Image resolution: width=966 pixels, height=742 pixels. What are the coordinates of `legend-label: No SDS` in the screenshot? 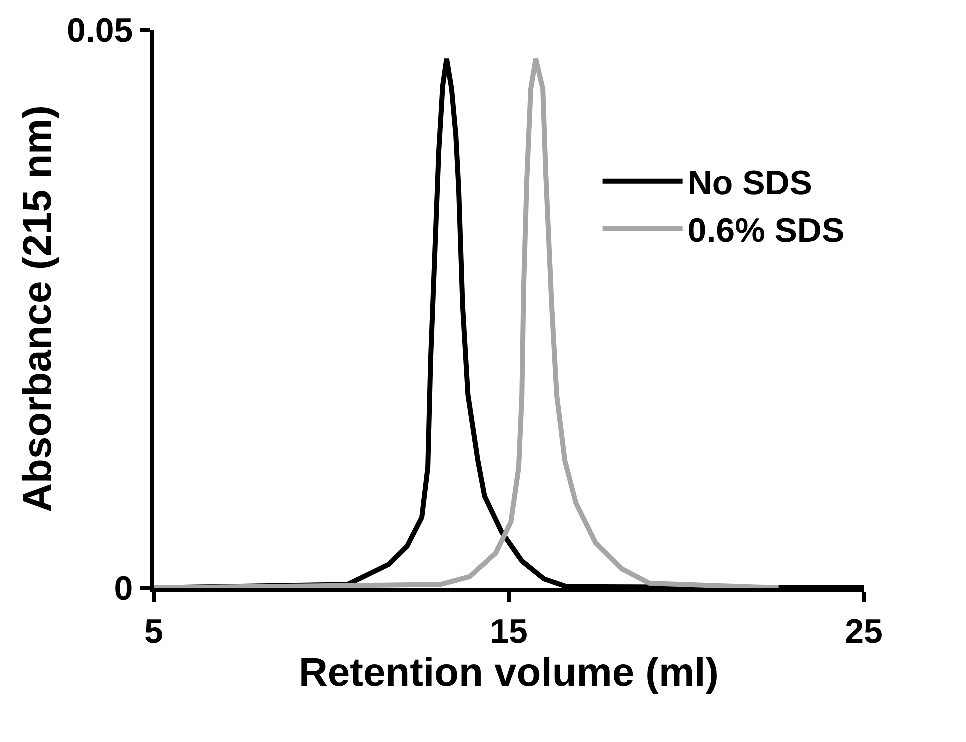 It's located at (750, 183).